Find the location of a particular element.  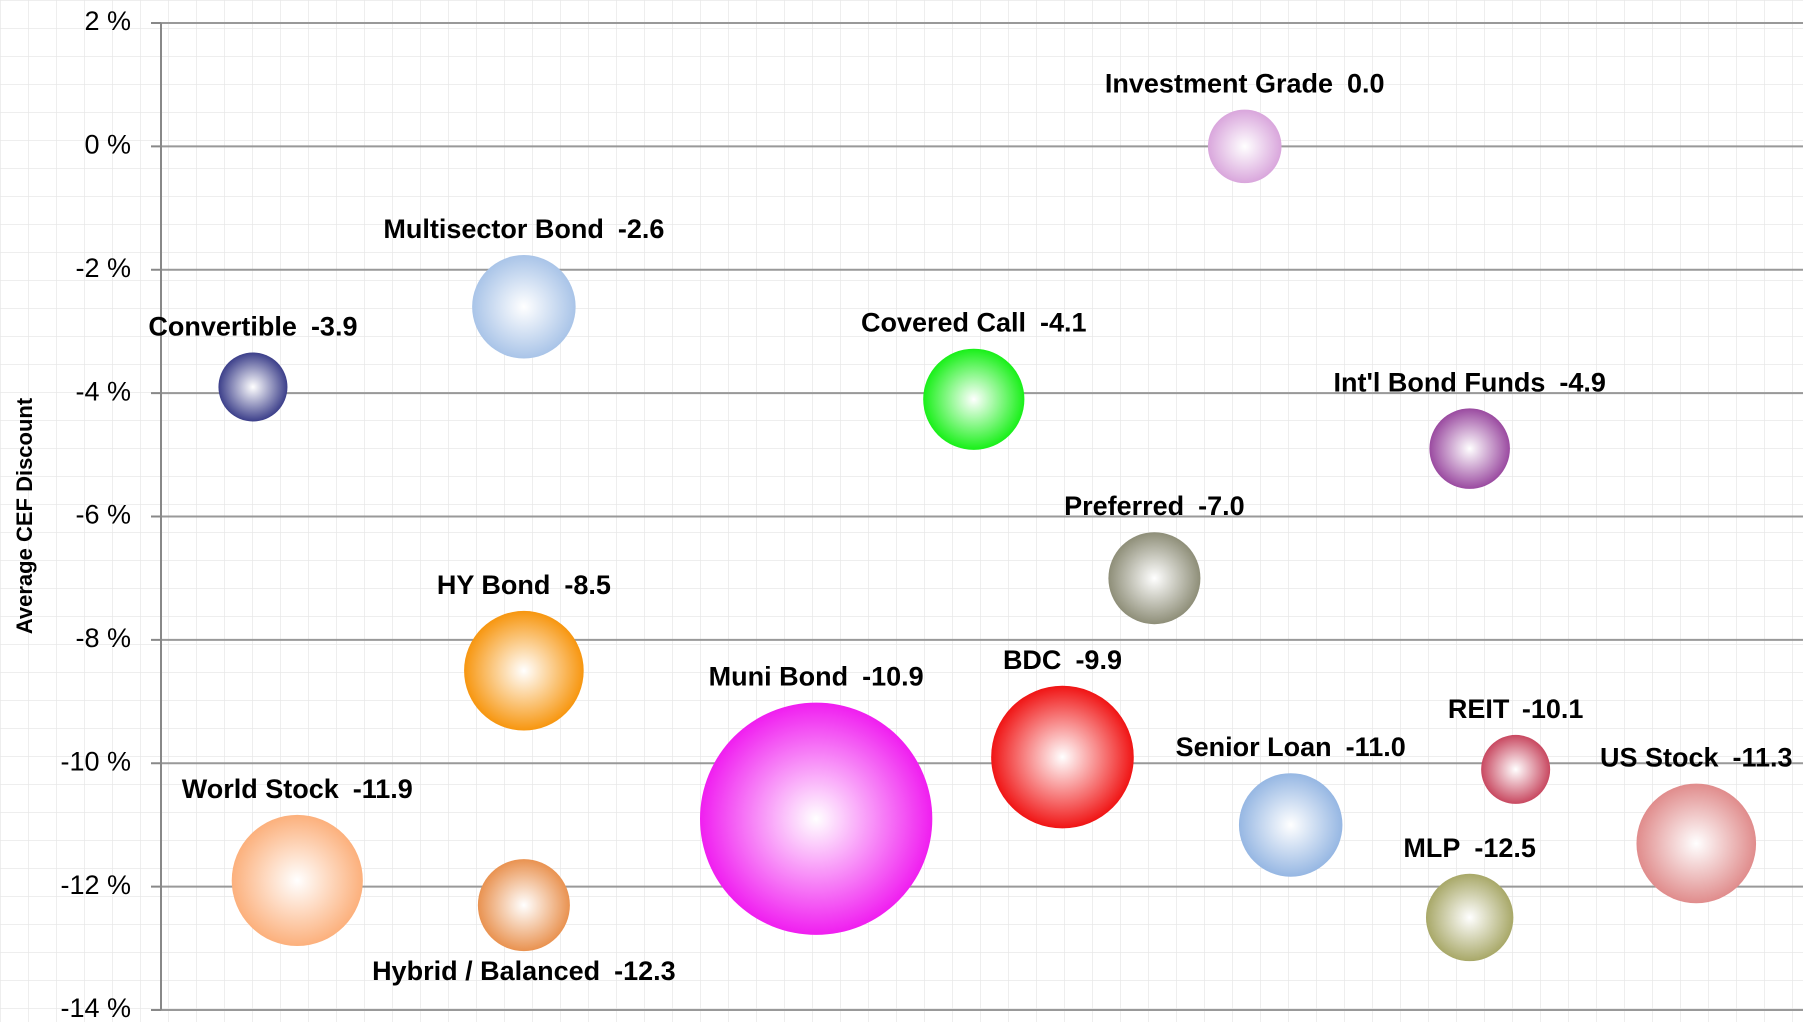

y-tick-label: 2 % is located at coordinates (107, 21).